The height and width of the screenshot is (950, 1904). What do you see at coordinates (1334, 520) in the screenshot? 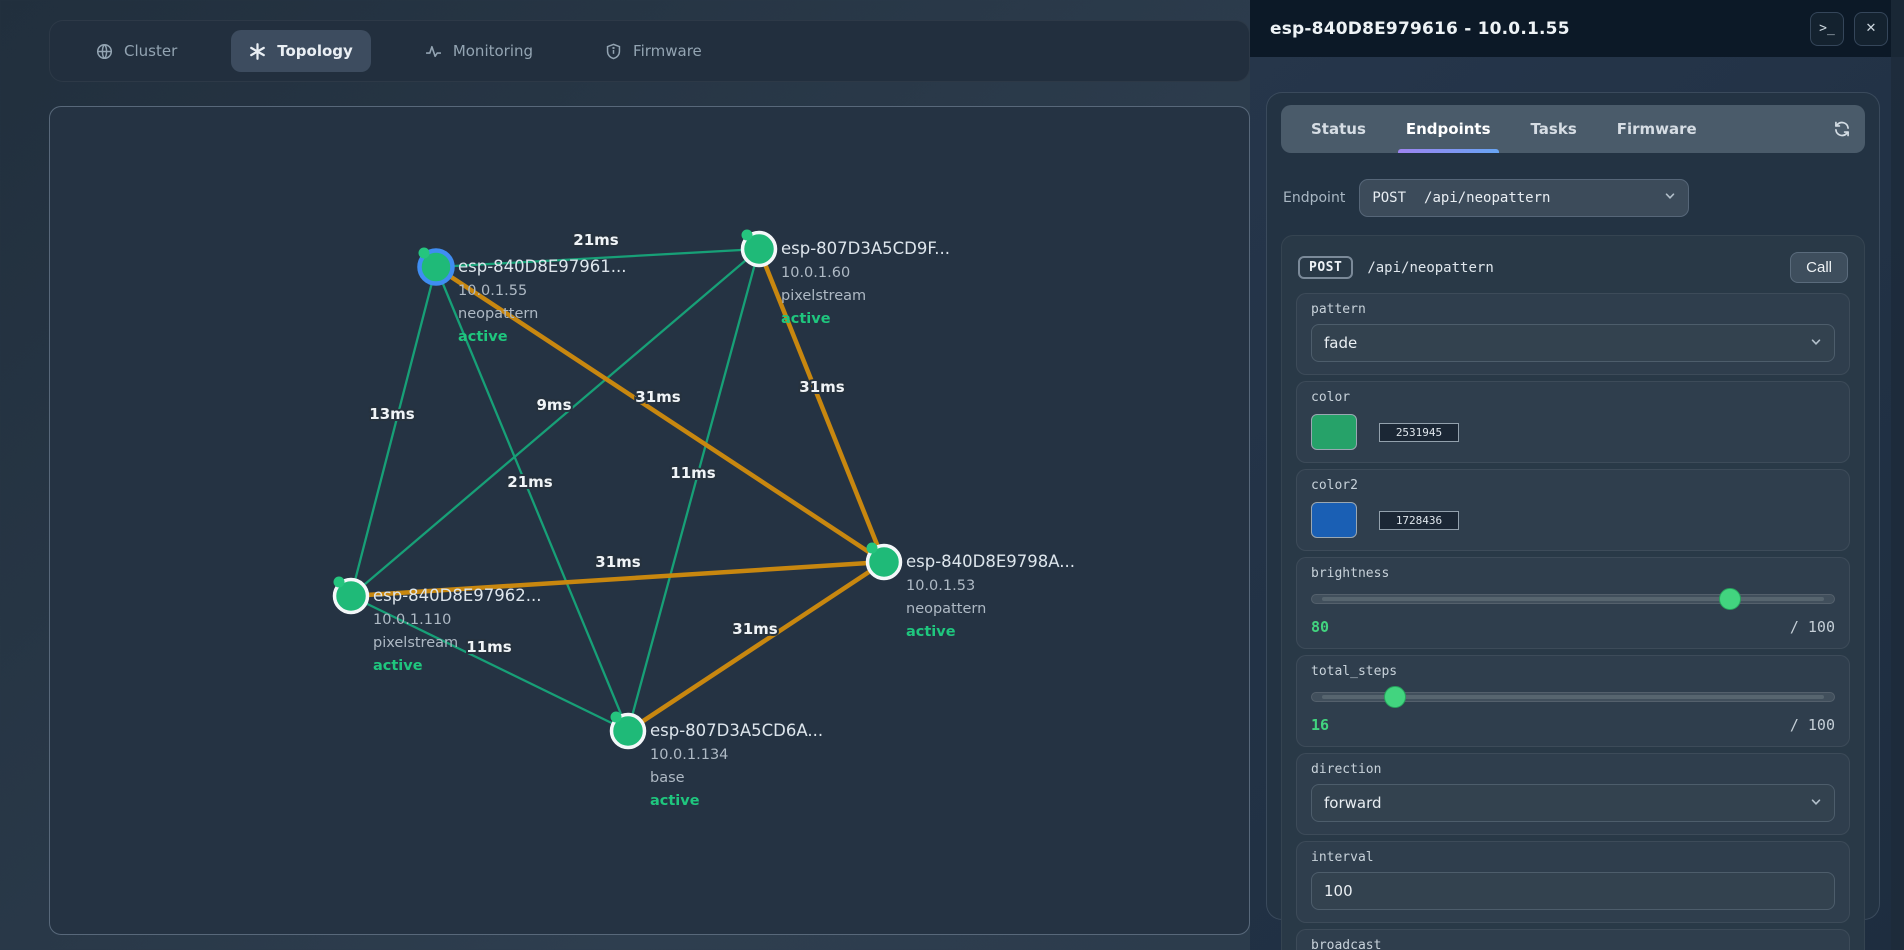
I see `color2-swatch` at bounding box center [1334, 520].